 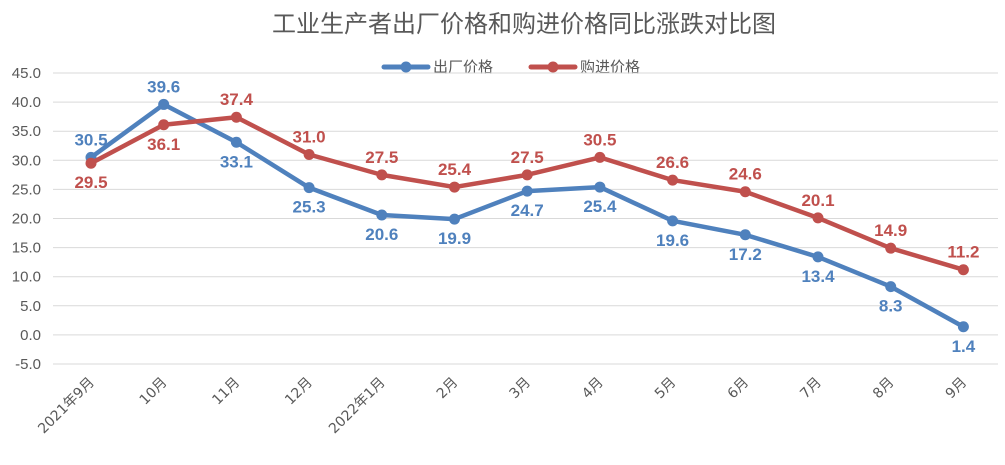 What do you see at coordinates (163, 144) in the screenshot?
I see `data-label: 36.1` at bounding box center [163, 144].